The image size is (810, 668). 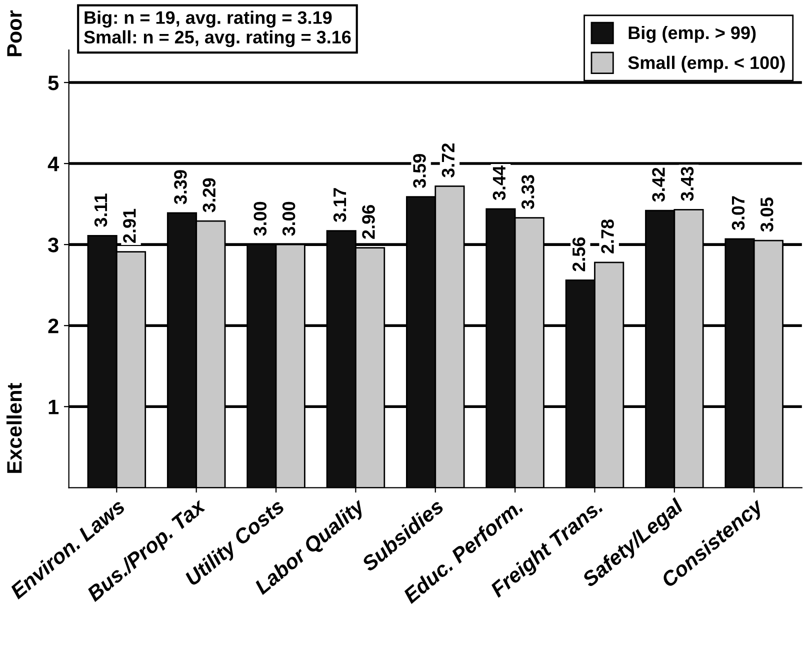 I want to click on data-label: 2.56, so click(x=579, y=254).